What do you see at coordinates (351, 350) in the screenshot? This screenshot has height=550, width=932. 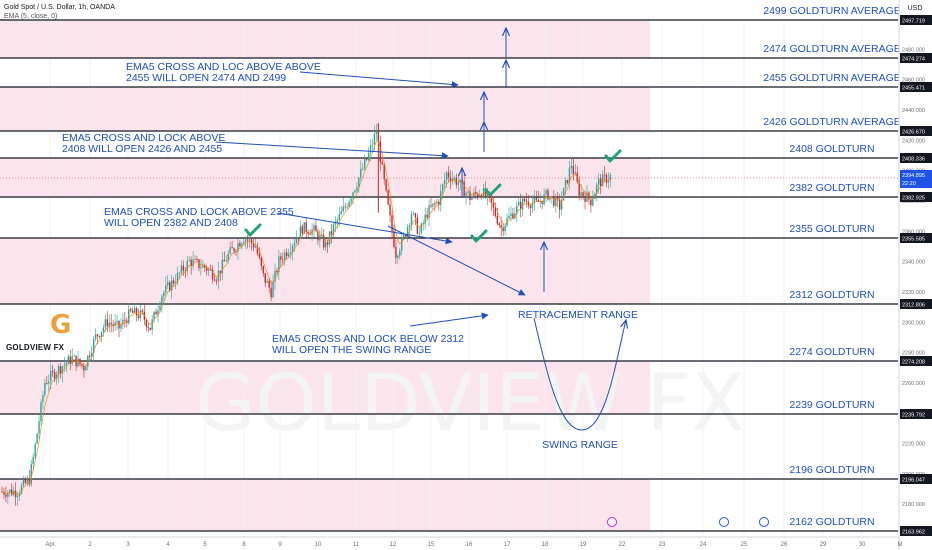 I see `annotation-text-3-1: WILL OPEN THE SWING RANGE` at bounding box center [351, 350].